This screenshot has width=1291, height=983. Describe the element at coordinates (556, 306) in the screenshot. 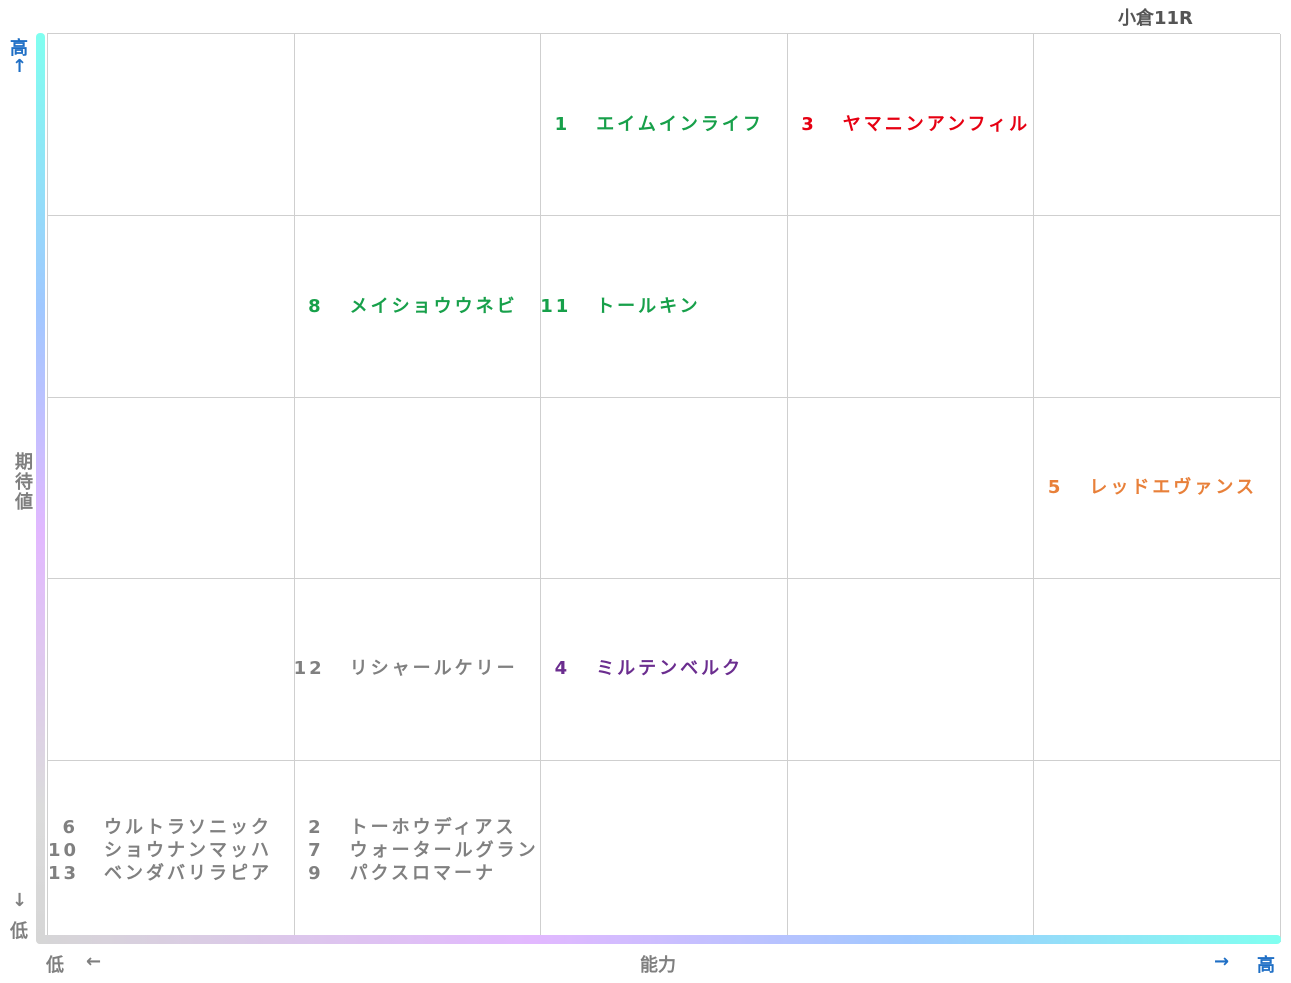

I see `horse-number: 11` at that location.